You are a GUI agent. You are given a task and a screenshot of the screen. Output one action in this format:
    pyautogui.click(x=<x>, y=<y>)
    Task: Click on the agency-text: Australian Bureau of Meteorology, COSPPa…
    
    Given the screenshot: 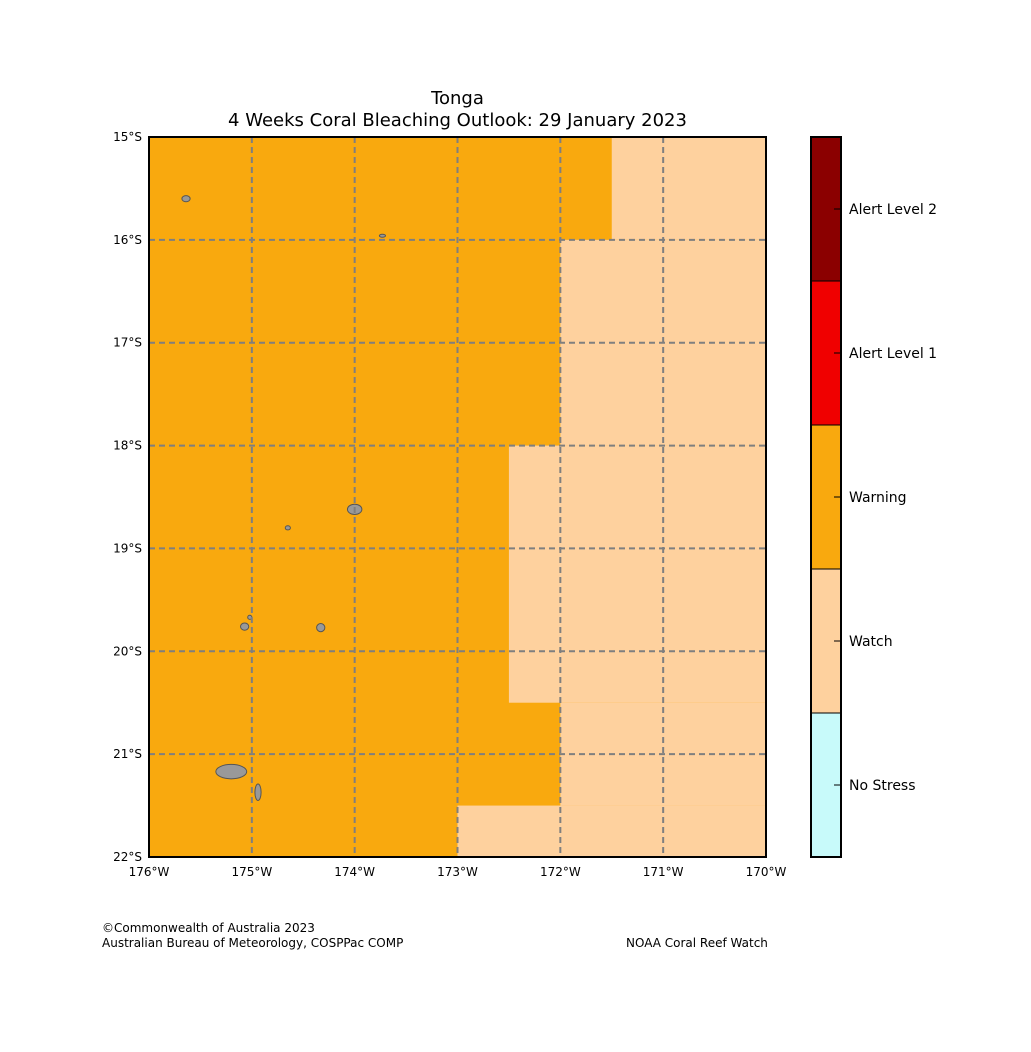 What is the action you would take?
    pyautogui.click(x=253, y=943)
    